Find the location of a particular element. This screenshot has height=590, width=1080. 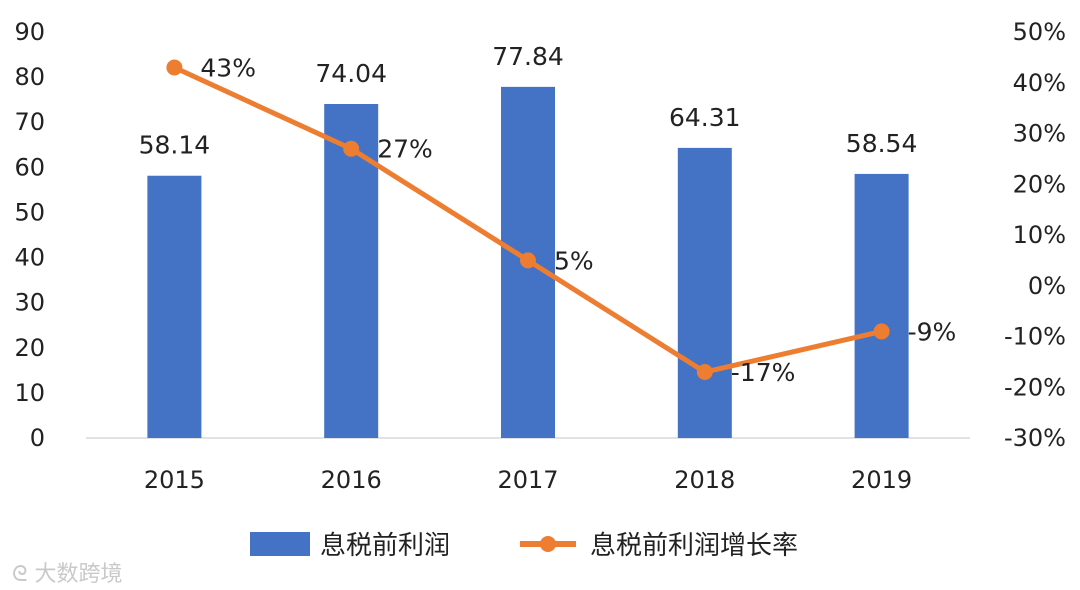

right-tick-label: 0% is located at coordinates (1047, 286).